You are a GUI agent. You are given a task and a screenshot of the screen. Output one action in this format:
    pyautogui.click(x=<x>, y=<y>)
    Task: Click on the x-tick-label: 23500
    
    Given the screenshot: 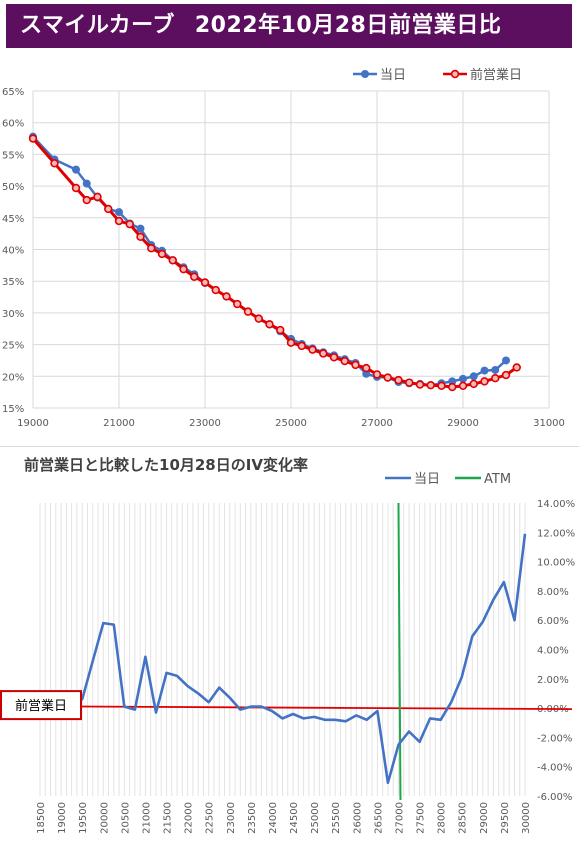 What is the action you would take?
    pyautogui.click(x=252, y=818)
    